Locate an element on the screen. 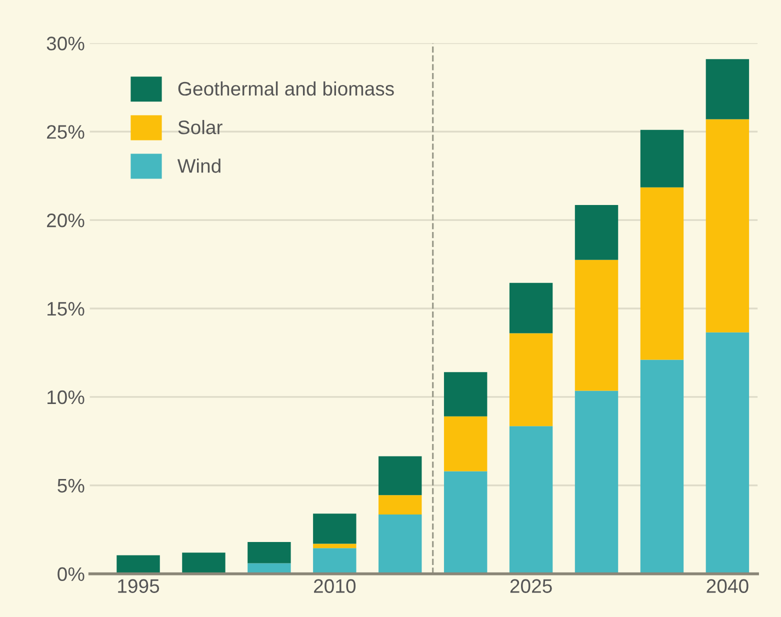 Image resolution: width=781 pixels, height=617 pixels. x-tick-label: 1995 is located at coordinates (139, 586).